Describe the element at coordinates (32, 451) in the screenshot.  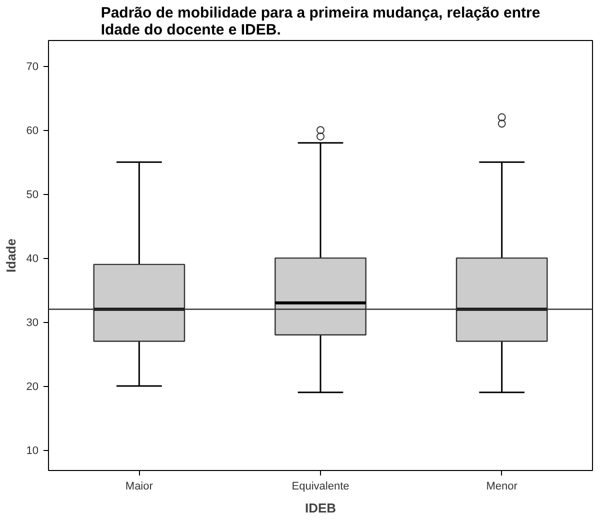
I see `y-tick-label: 10` at that location.